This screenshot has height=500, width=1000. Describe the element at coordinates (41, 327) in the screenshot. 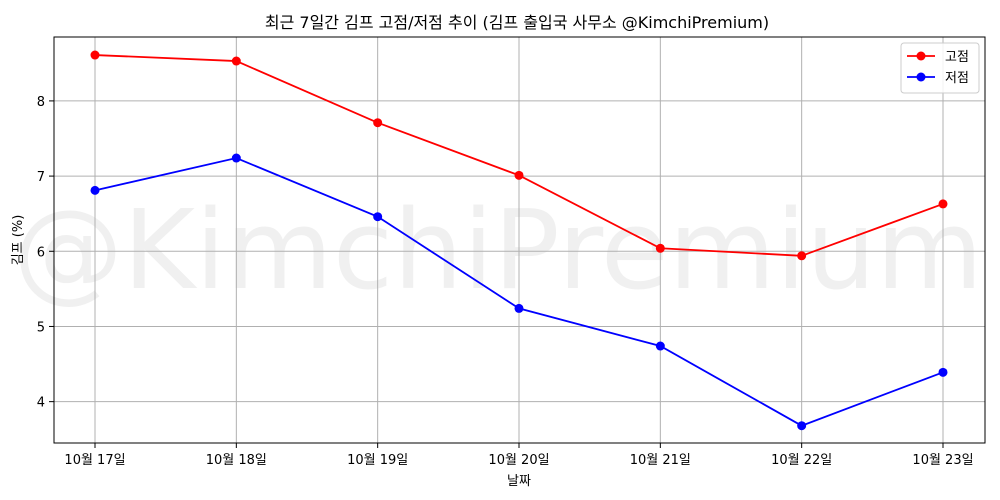

I see `y-tick-label: 5` at that location.